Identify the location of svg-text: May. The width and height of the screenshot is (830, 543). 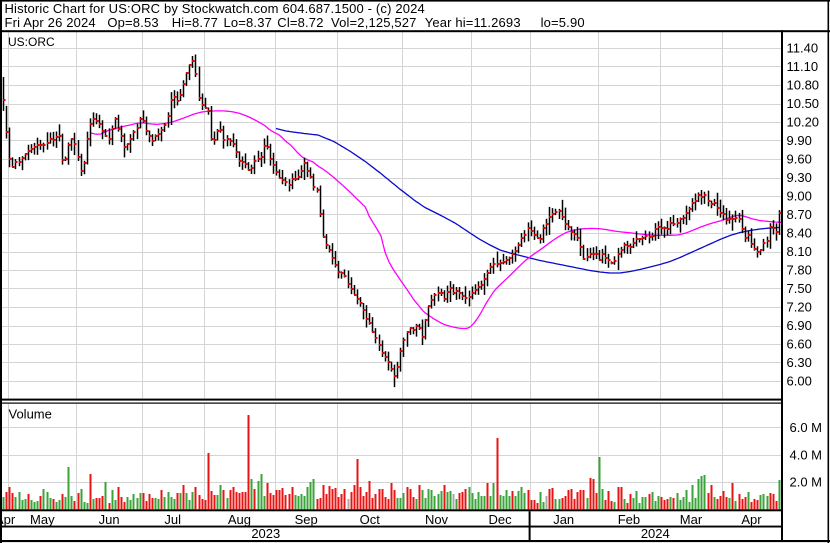
(42, 519).